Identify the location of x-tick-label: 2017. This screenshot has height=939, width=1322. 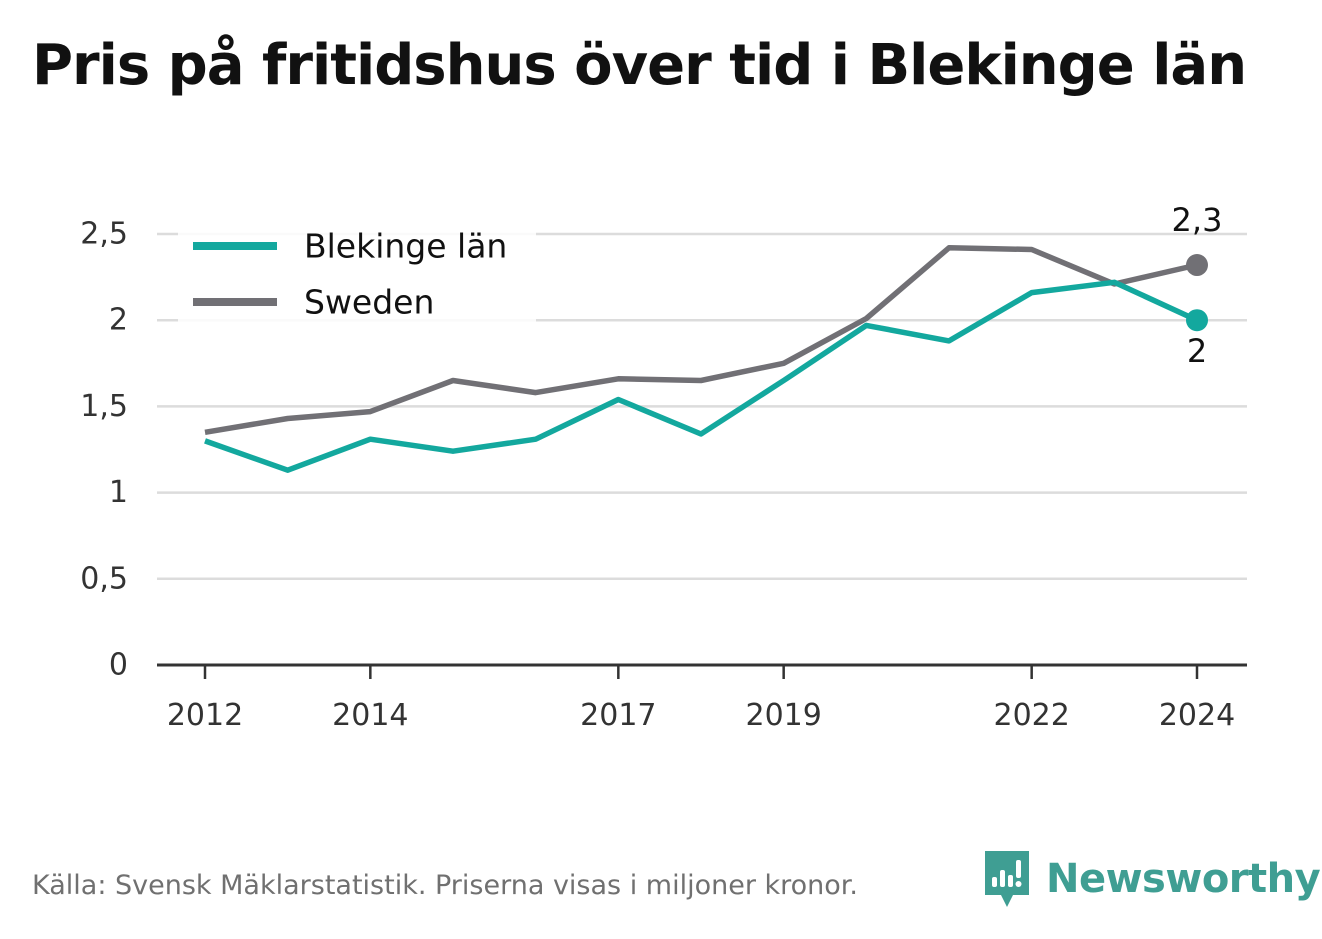
(618, 715).